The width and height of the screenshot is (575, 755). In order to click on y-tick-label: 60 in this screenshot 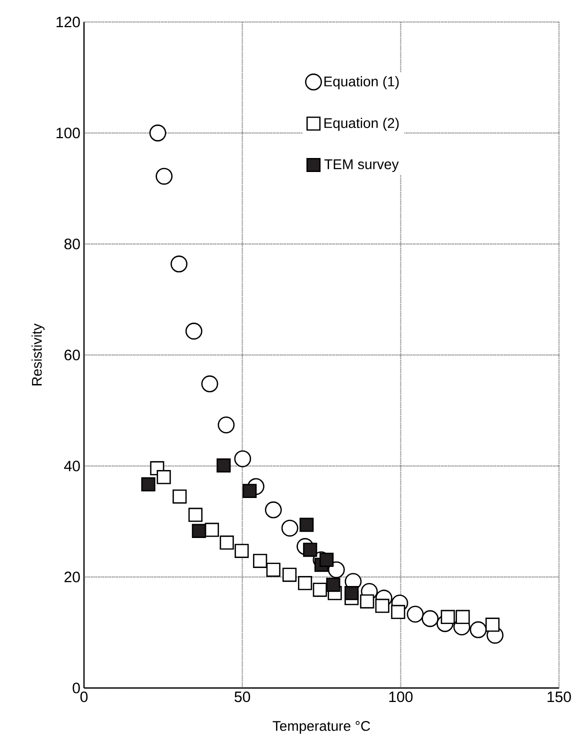, I will do `click(72, 355)`.